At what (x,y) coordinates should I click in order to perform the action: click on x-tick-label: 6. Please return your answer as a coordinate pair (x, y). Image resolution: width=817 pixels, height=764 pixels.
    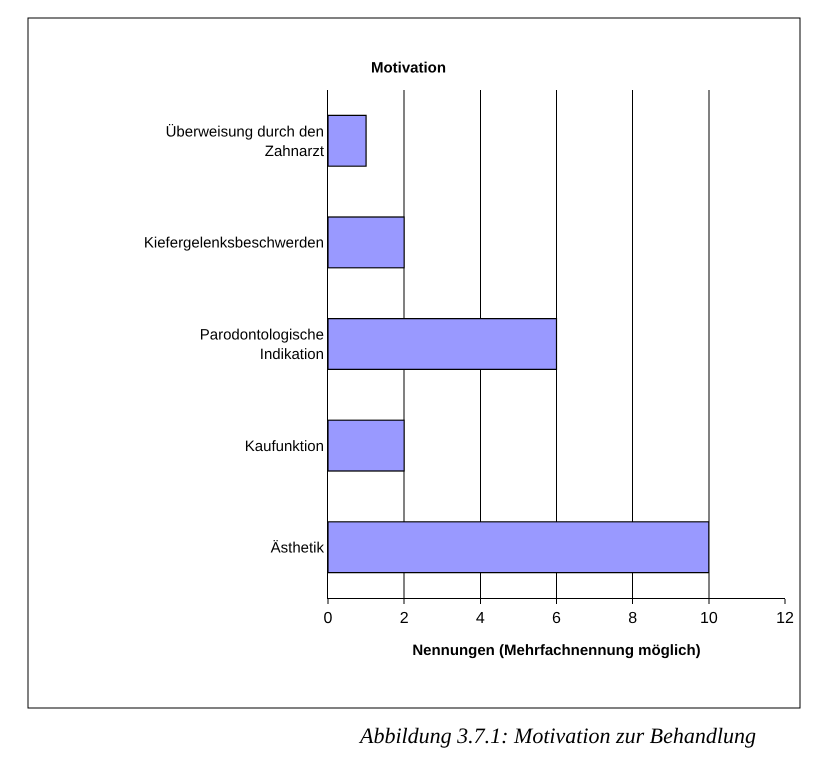
    Looking at the image, I should click on (557, 619).